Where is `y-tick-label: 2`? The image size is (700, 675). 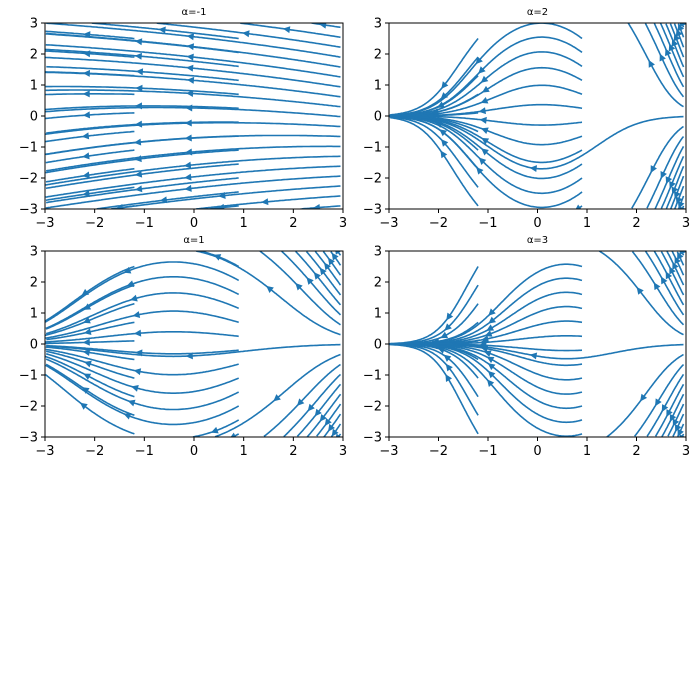 y-tick-label: 2 is located at coordinates (34, 55).